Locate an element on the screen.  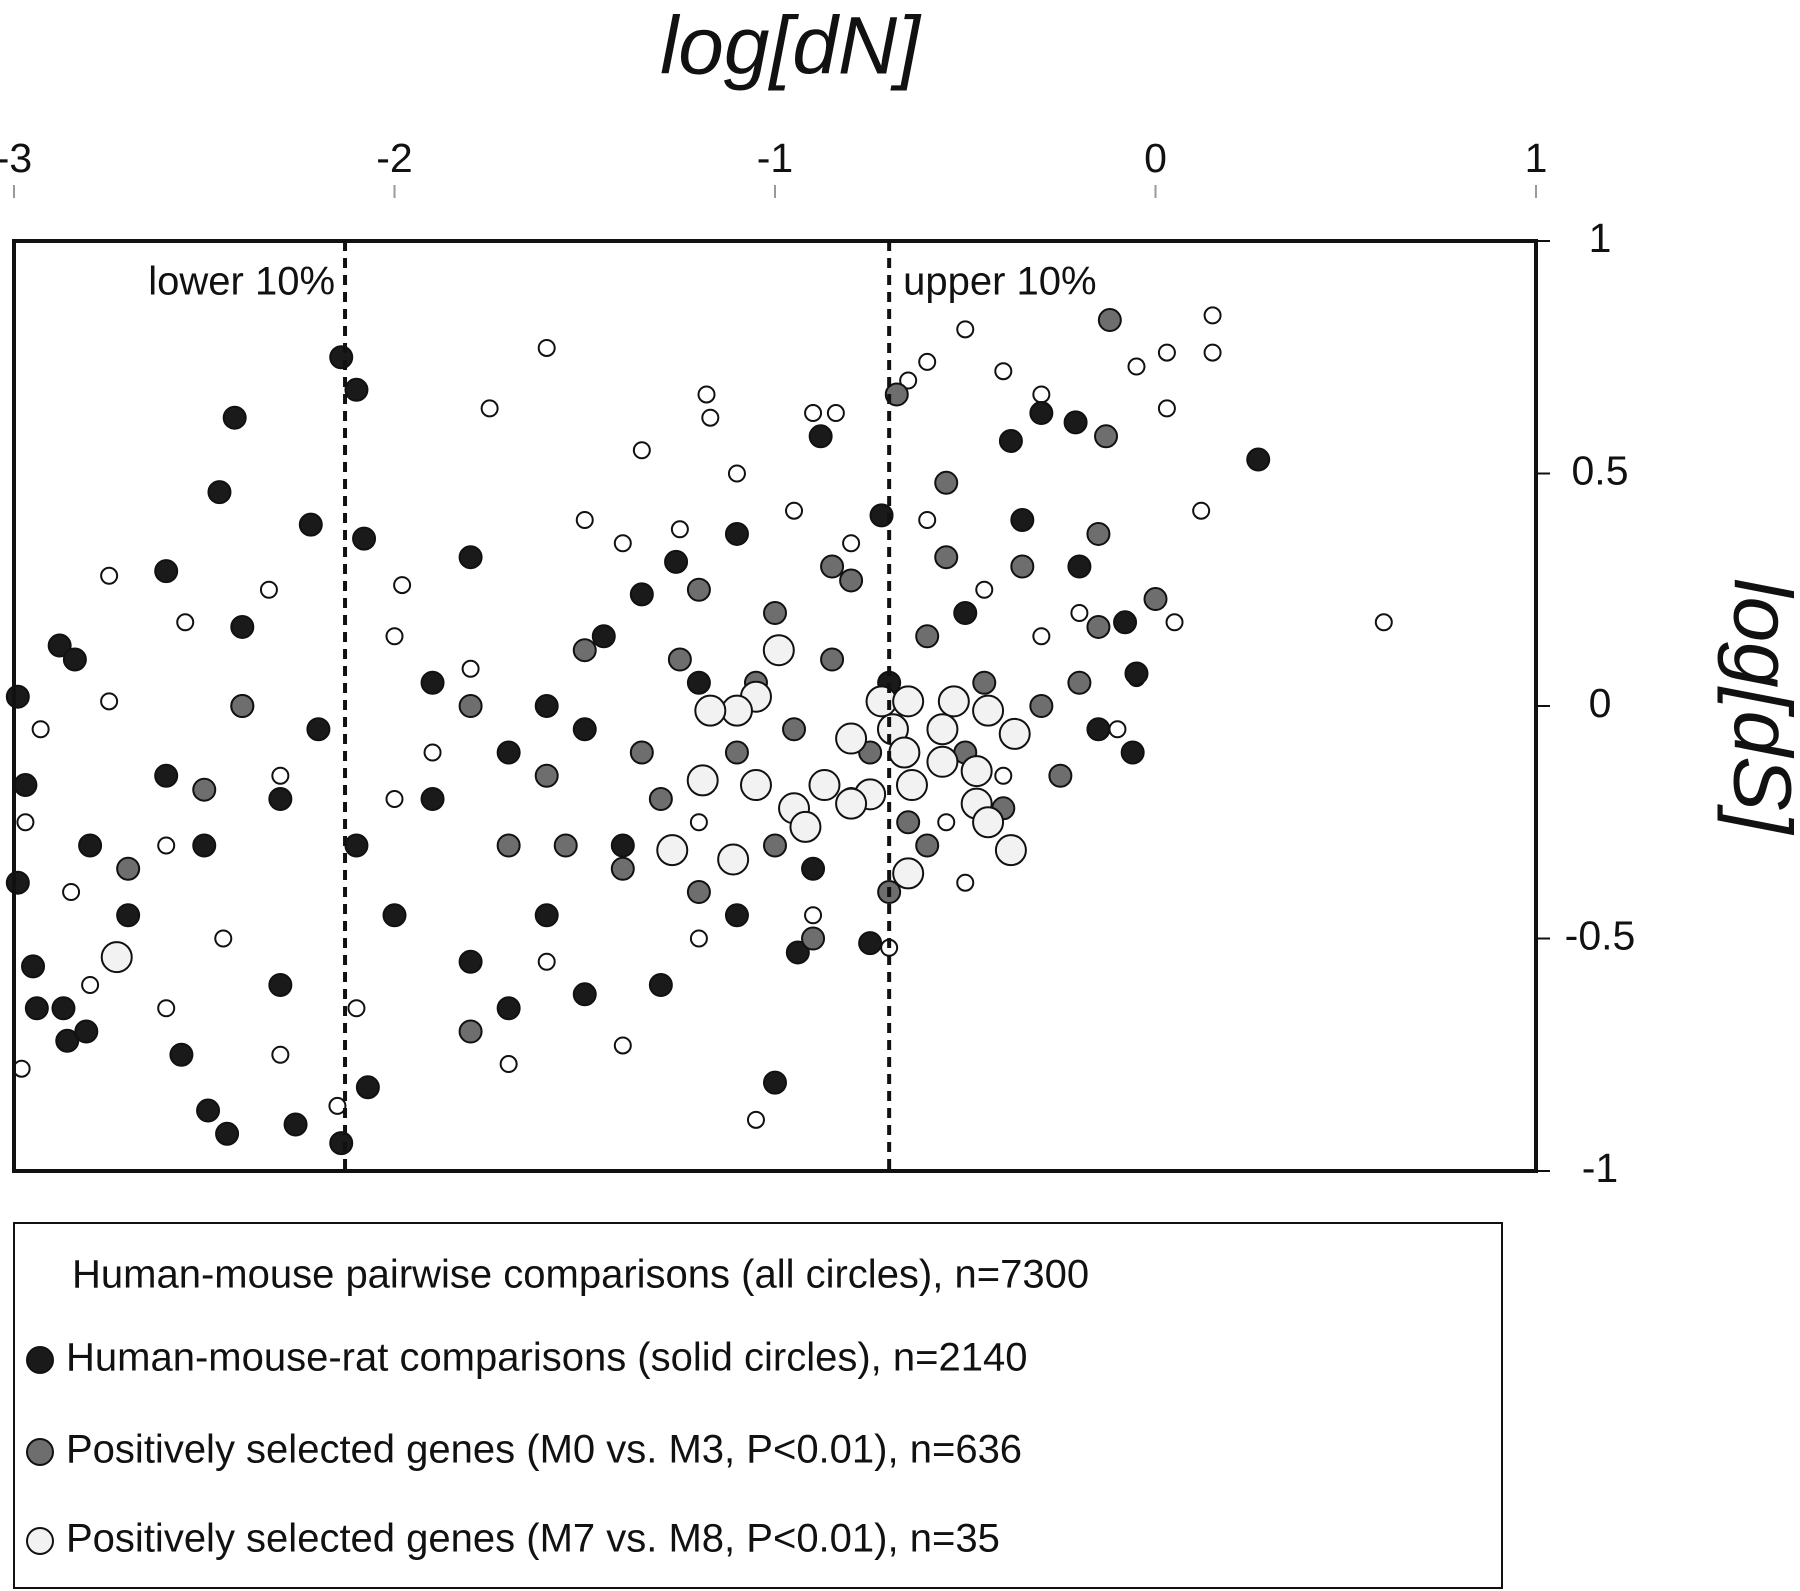
annotation: lower 10% is located at coordinates (241, 282).